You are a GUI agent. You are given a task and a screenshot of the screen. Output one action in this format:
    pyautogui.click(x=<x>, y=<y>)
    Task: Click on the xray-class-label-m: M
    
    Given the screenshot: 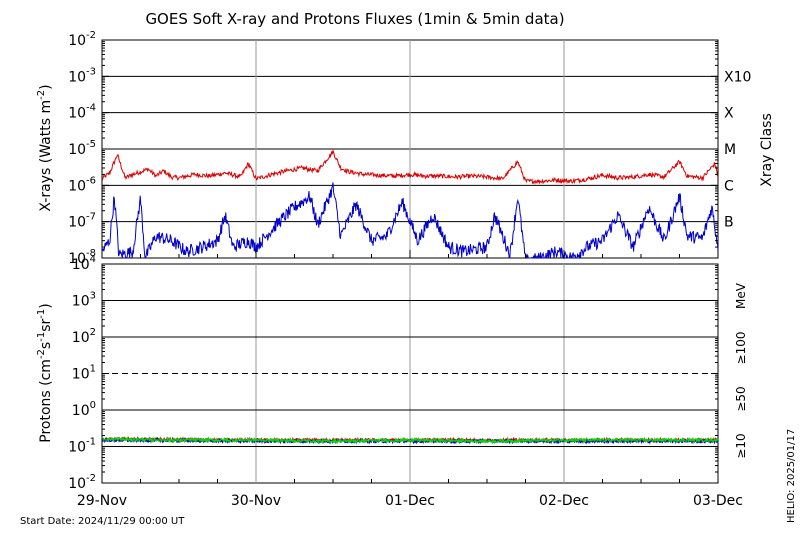 What is the action you would take?
    pyautogui.click(x=730, y=150)
    